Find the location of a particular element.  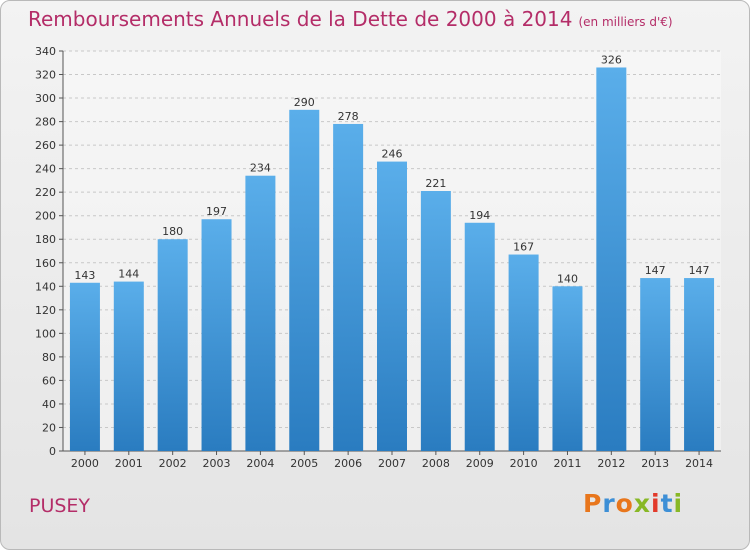

y-tick-label: 180 is located at coordinates (45, 239).